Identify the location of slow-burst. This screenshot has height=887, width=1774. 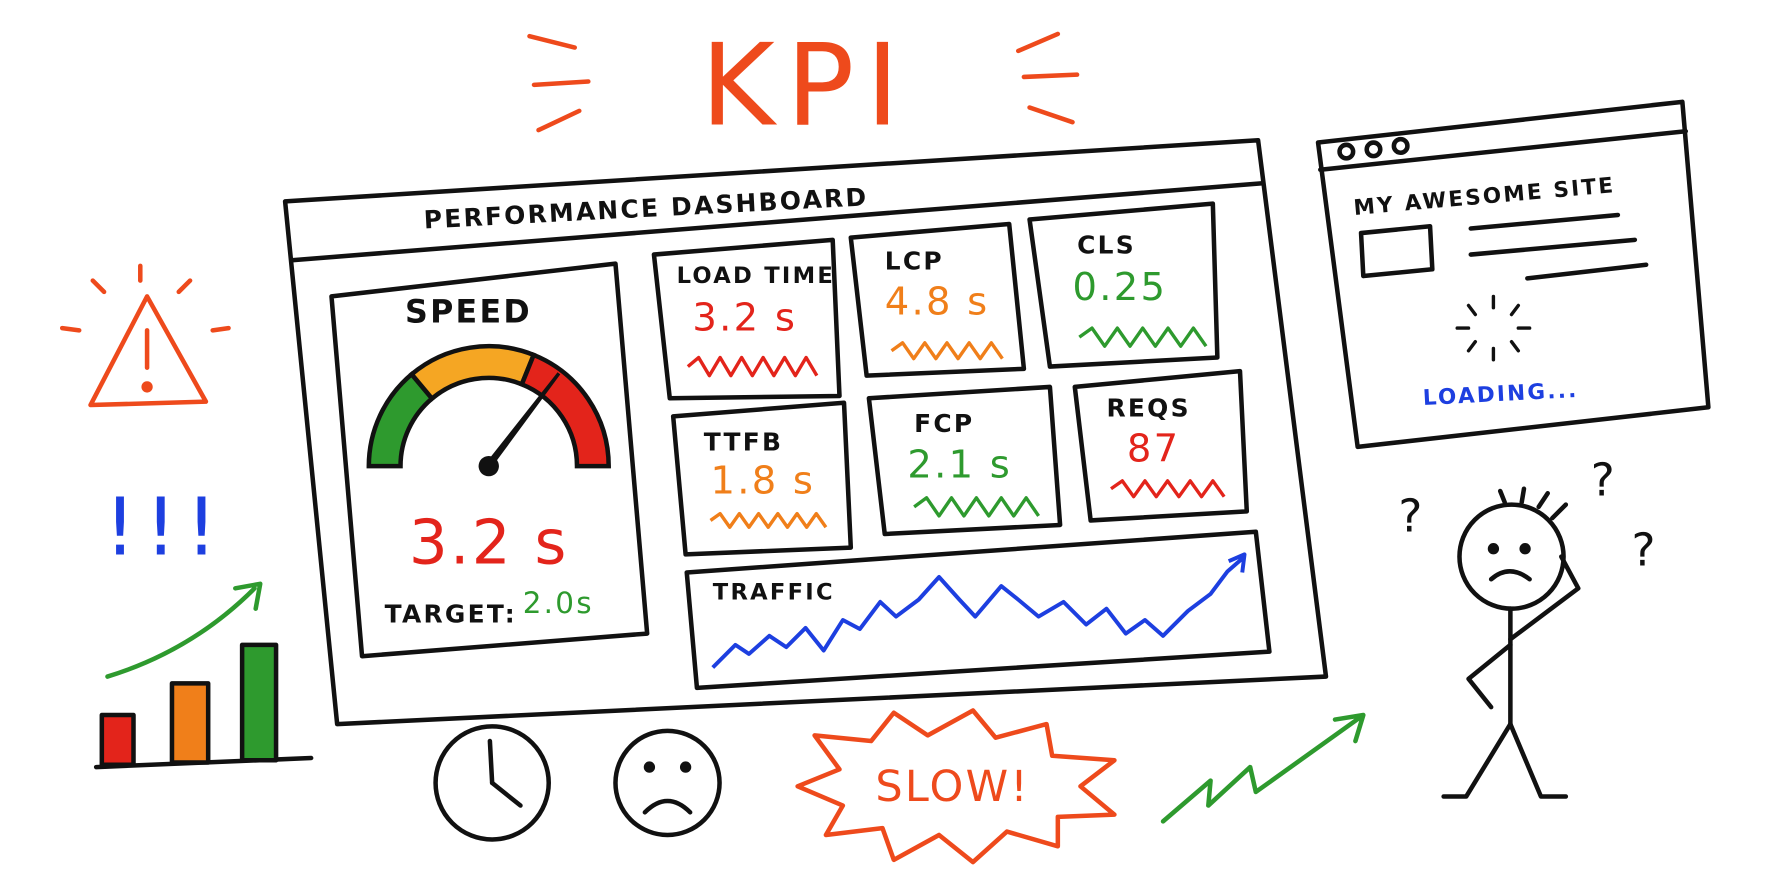
(956, 786).